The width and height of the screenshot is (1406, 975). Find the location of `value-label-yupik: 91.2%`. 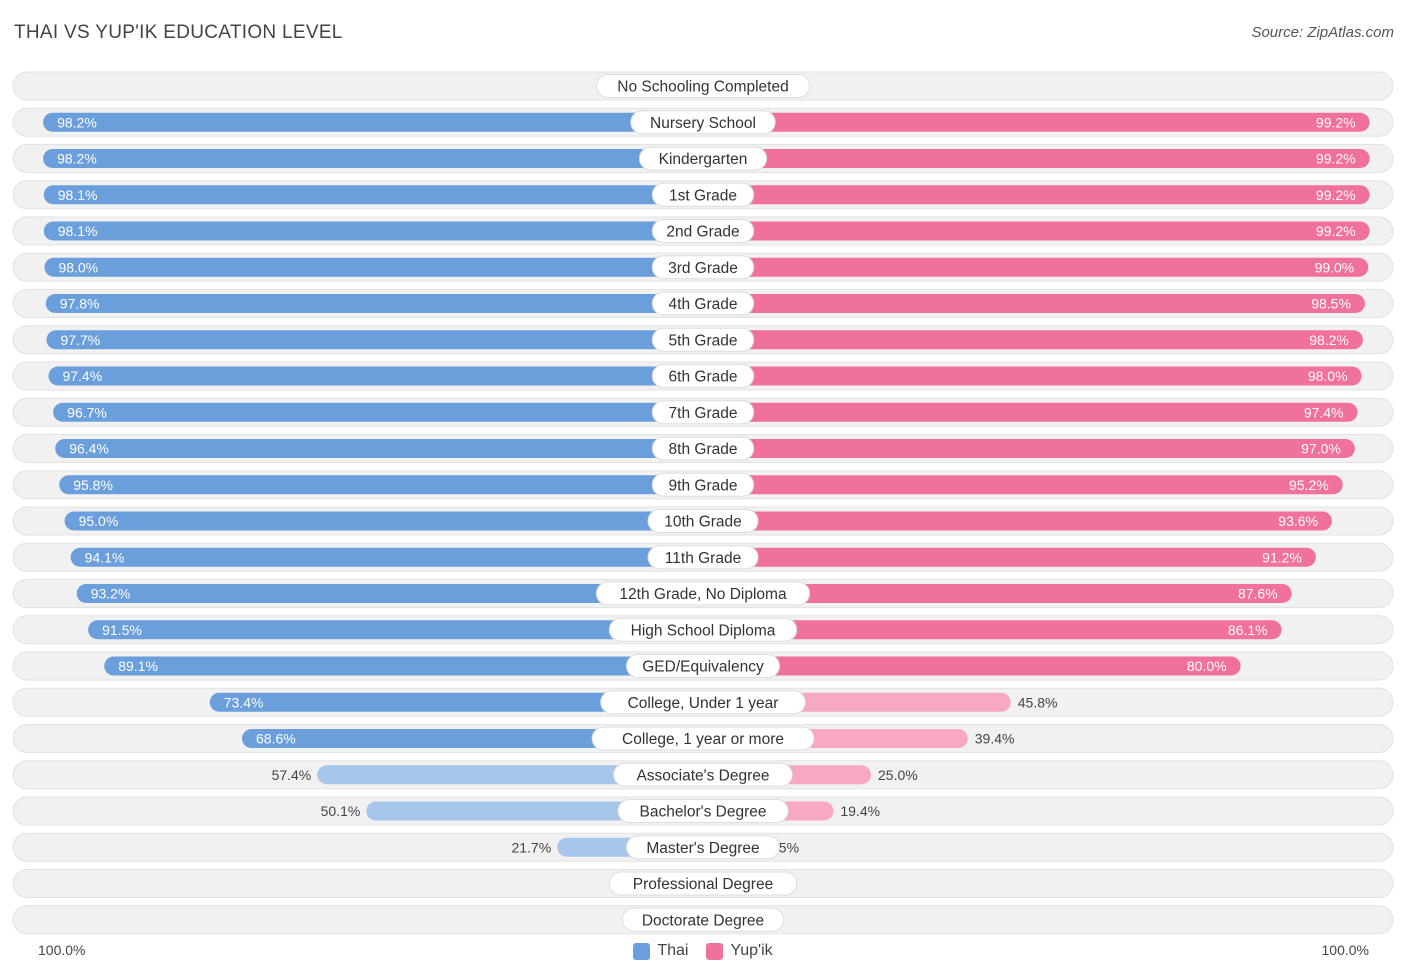

value-label-yupik: 91.2% is located at coordinates (1282, 557).